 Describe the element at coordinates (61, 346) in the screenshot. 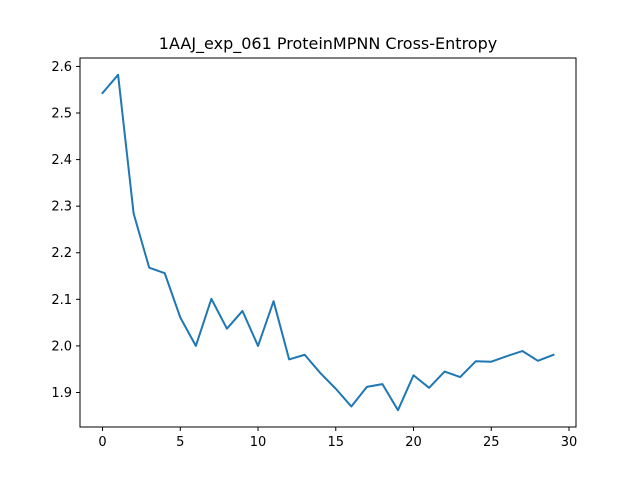

I see `y-tick-label: 2.0` at that location.